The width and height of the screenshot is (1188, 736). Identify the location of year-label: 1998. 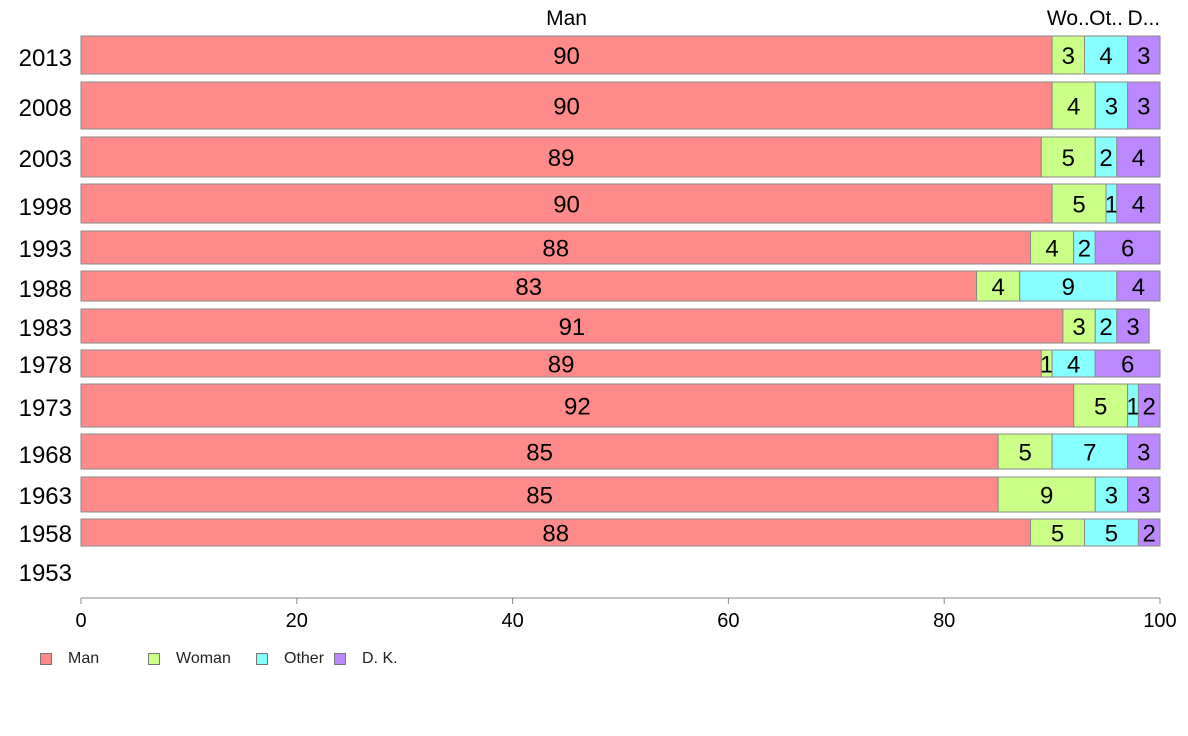
(45, 207).